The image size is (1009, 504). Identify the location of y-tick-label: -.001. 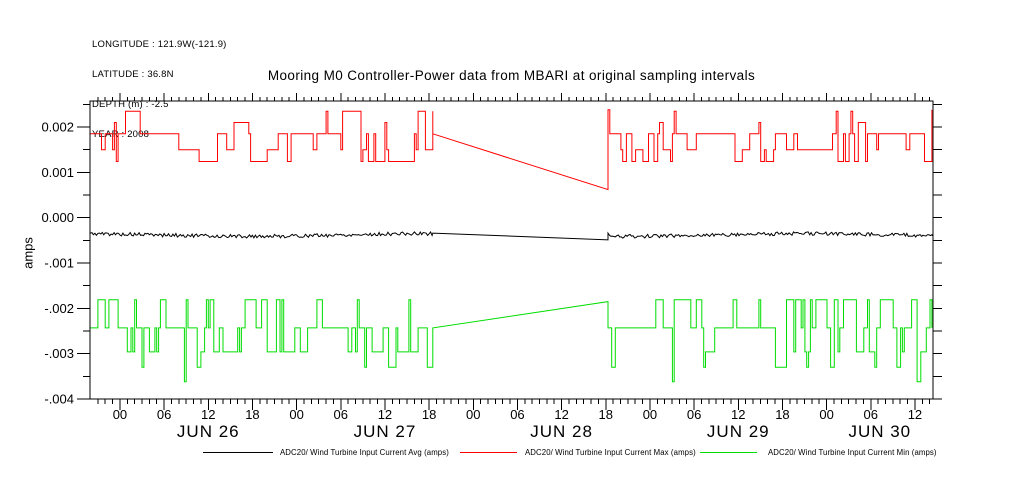
(59, 263).